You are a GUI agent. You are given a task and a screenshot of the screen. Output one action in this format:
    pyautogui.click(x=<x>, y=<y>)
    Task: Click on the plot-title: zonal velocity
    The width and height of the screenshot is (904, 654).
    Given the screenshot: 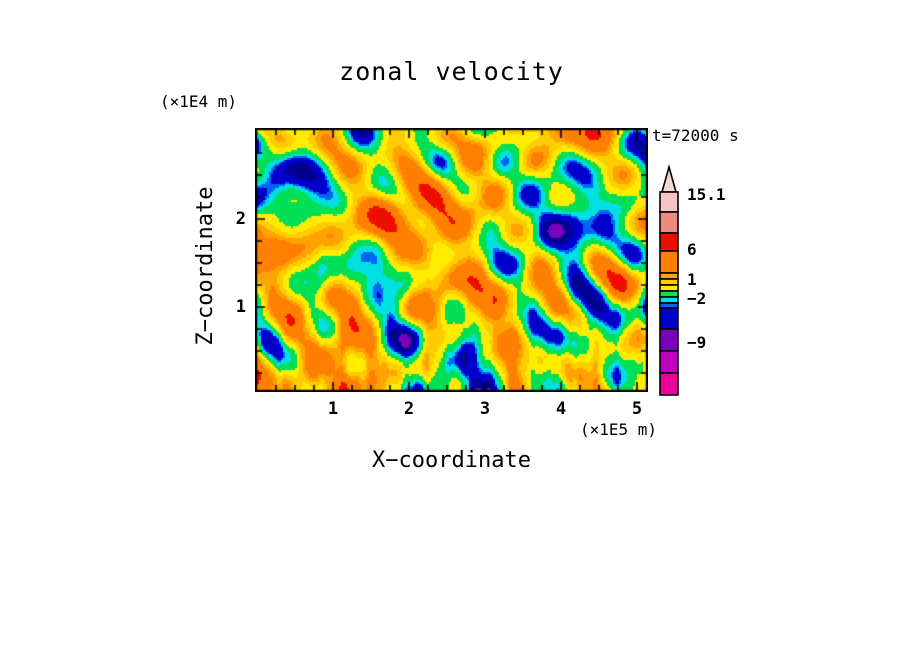 What is the action you would take?
    pyautogui.click(x=451, y=71)
    